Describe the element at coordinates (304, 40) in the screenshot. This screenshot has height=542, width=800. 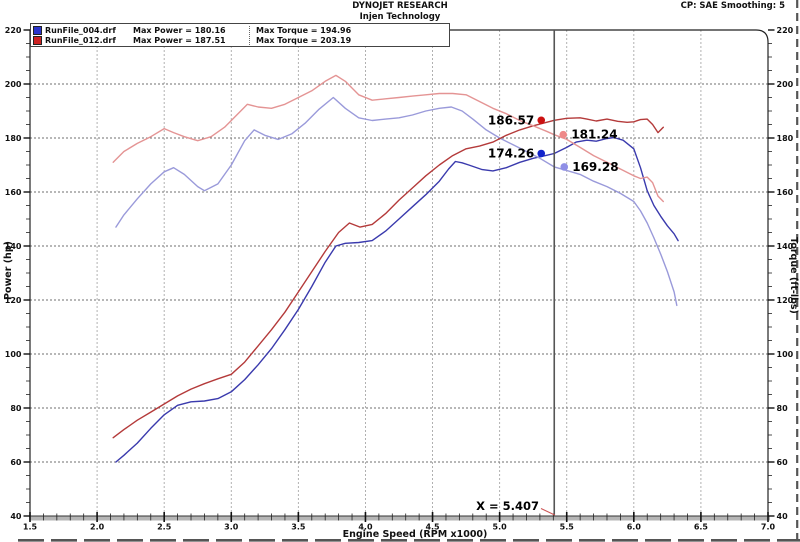
I see `max-torque-label: Max Torque = 203.19` at that location.